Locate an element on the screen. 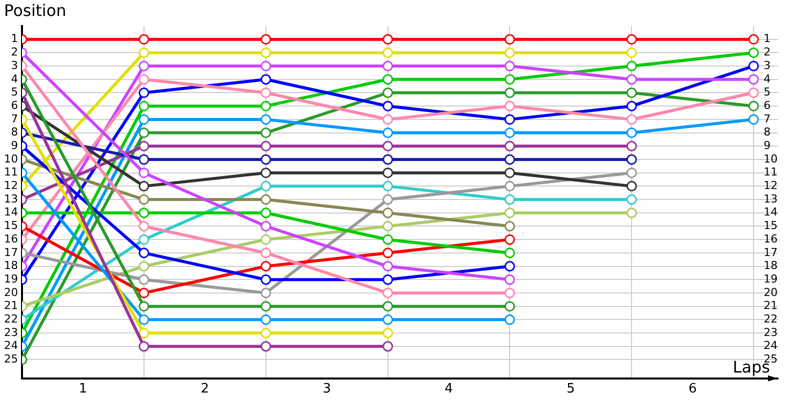  y-tick-label: 9 is located at coordinates (14, 145).